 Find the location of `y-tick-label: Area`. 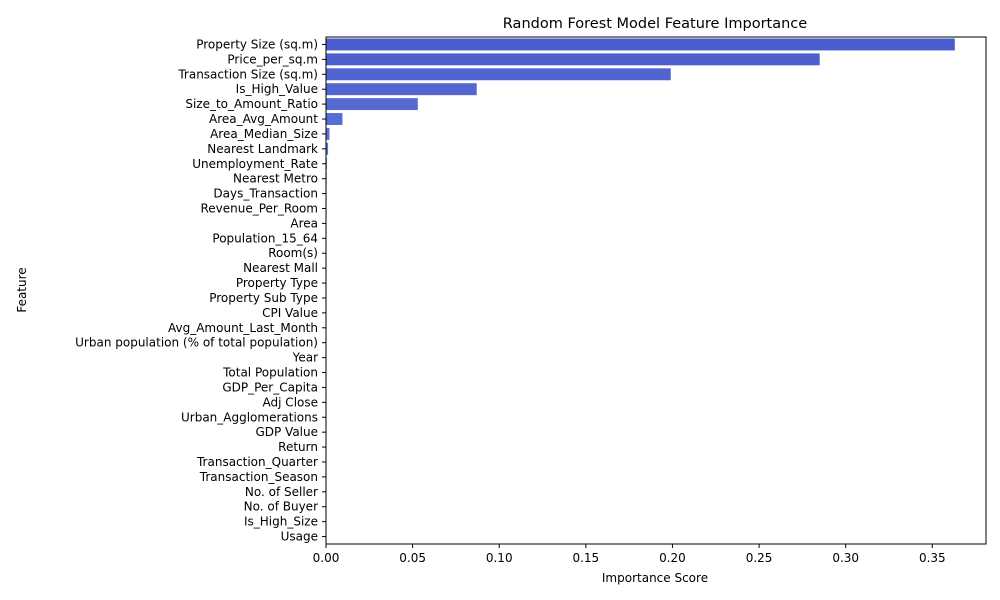

y-tick-label: Area is located at coordinates (304, 223).